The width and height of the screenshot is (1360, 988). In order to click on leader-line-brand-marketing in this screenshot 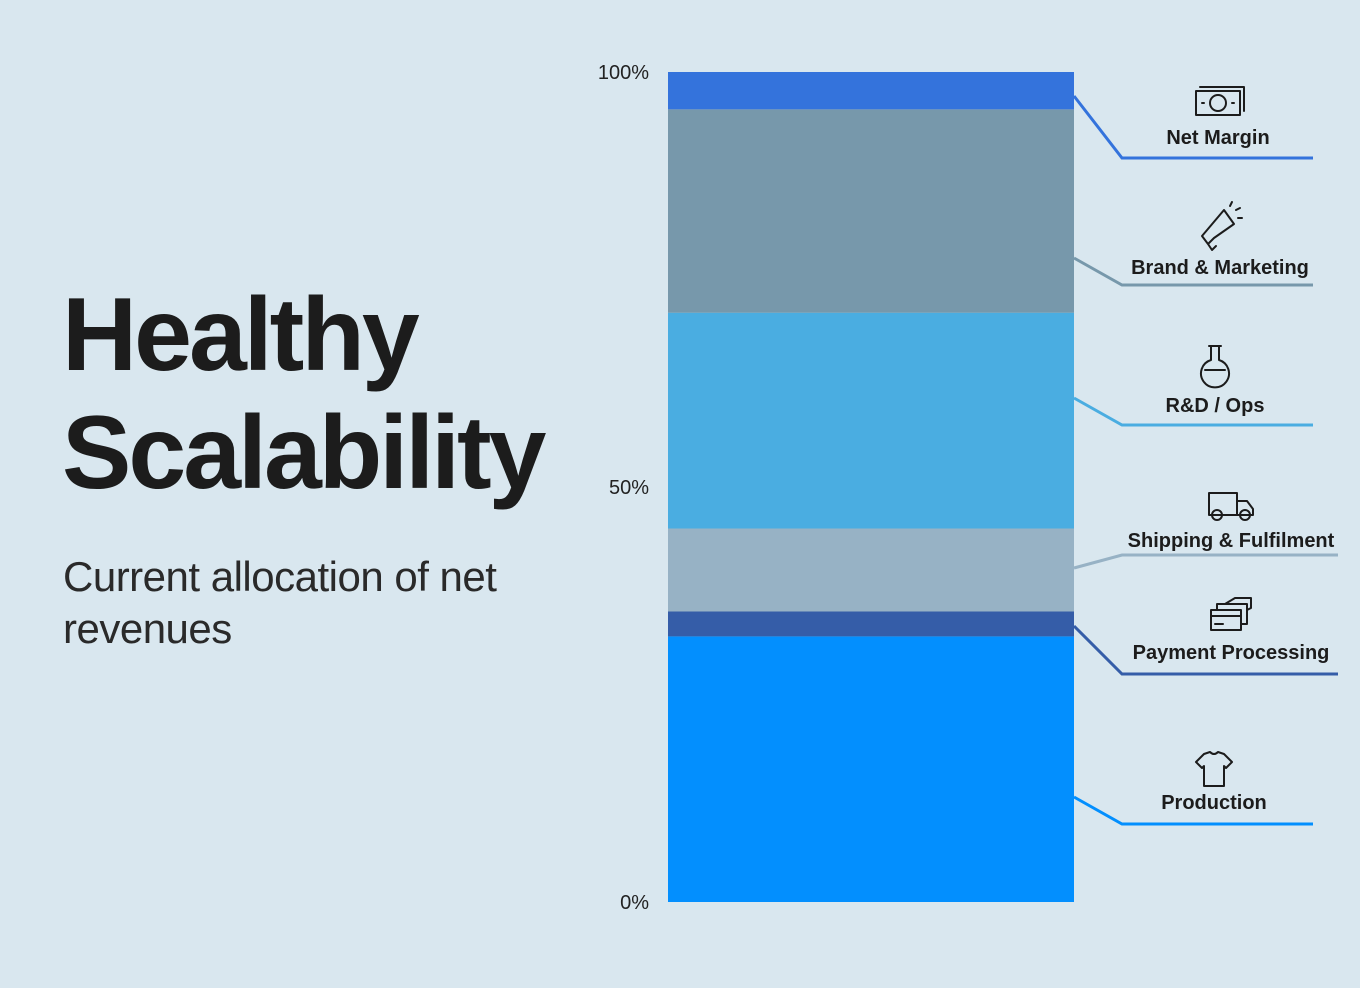, I will do `click(1193, 271)`.